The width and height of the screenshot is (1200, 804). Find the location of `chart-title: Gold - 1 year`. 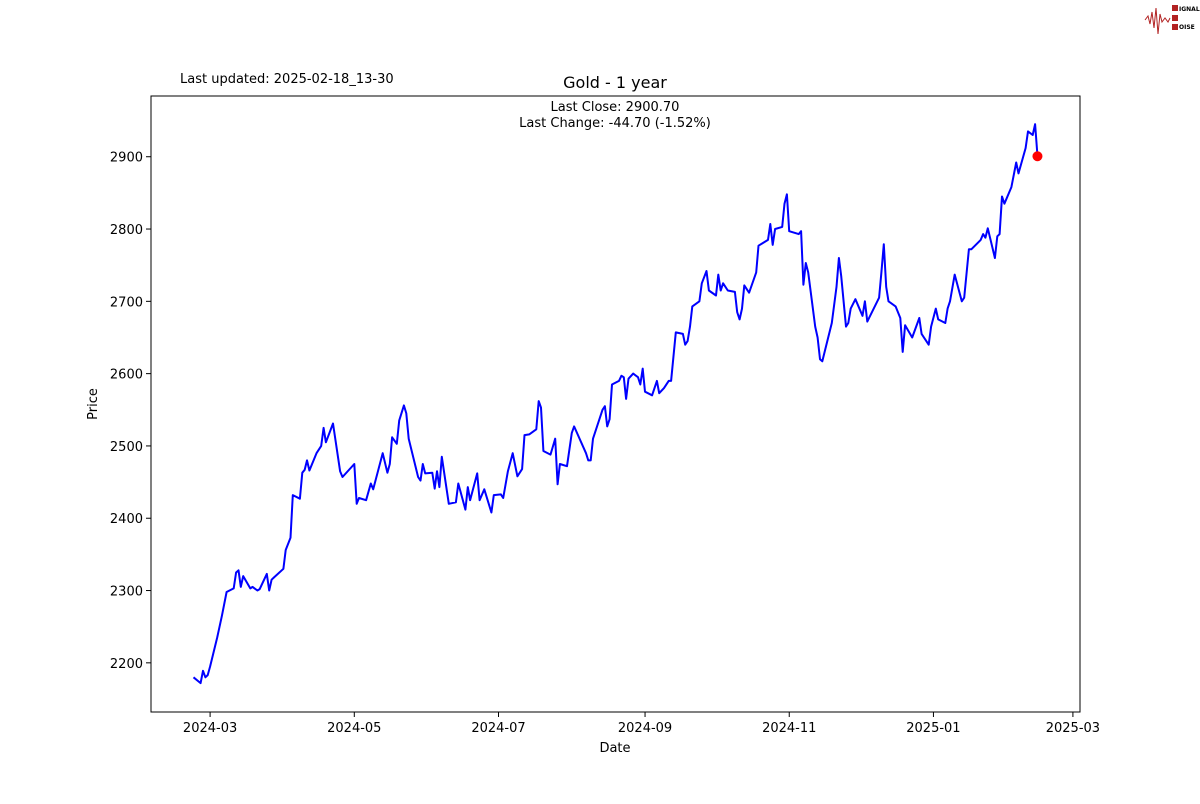

chart-title: Gold - 1 year is located at coordinates (615, 82).